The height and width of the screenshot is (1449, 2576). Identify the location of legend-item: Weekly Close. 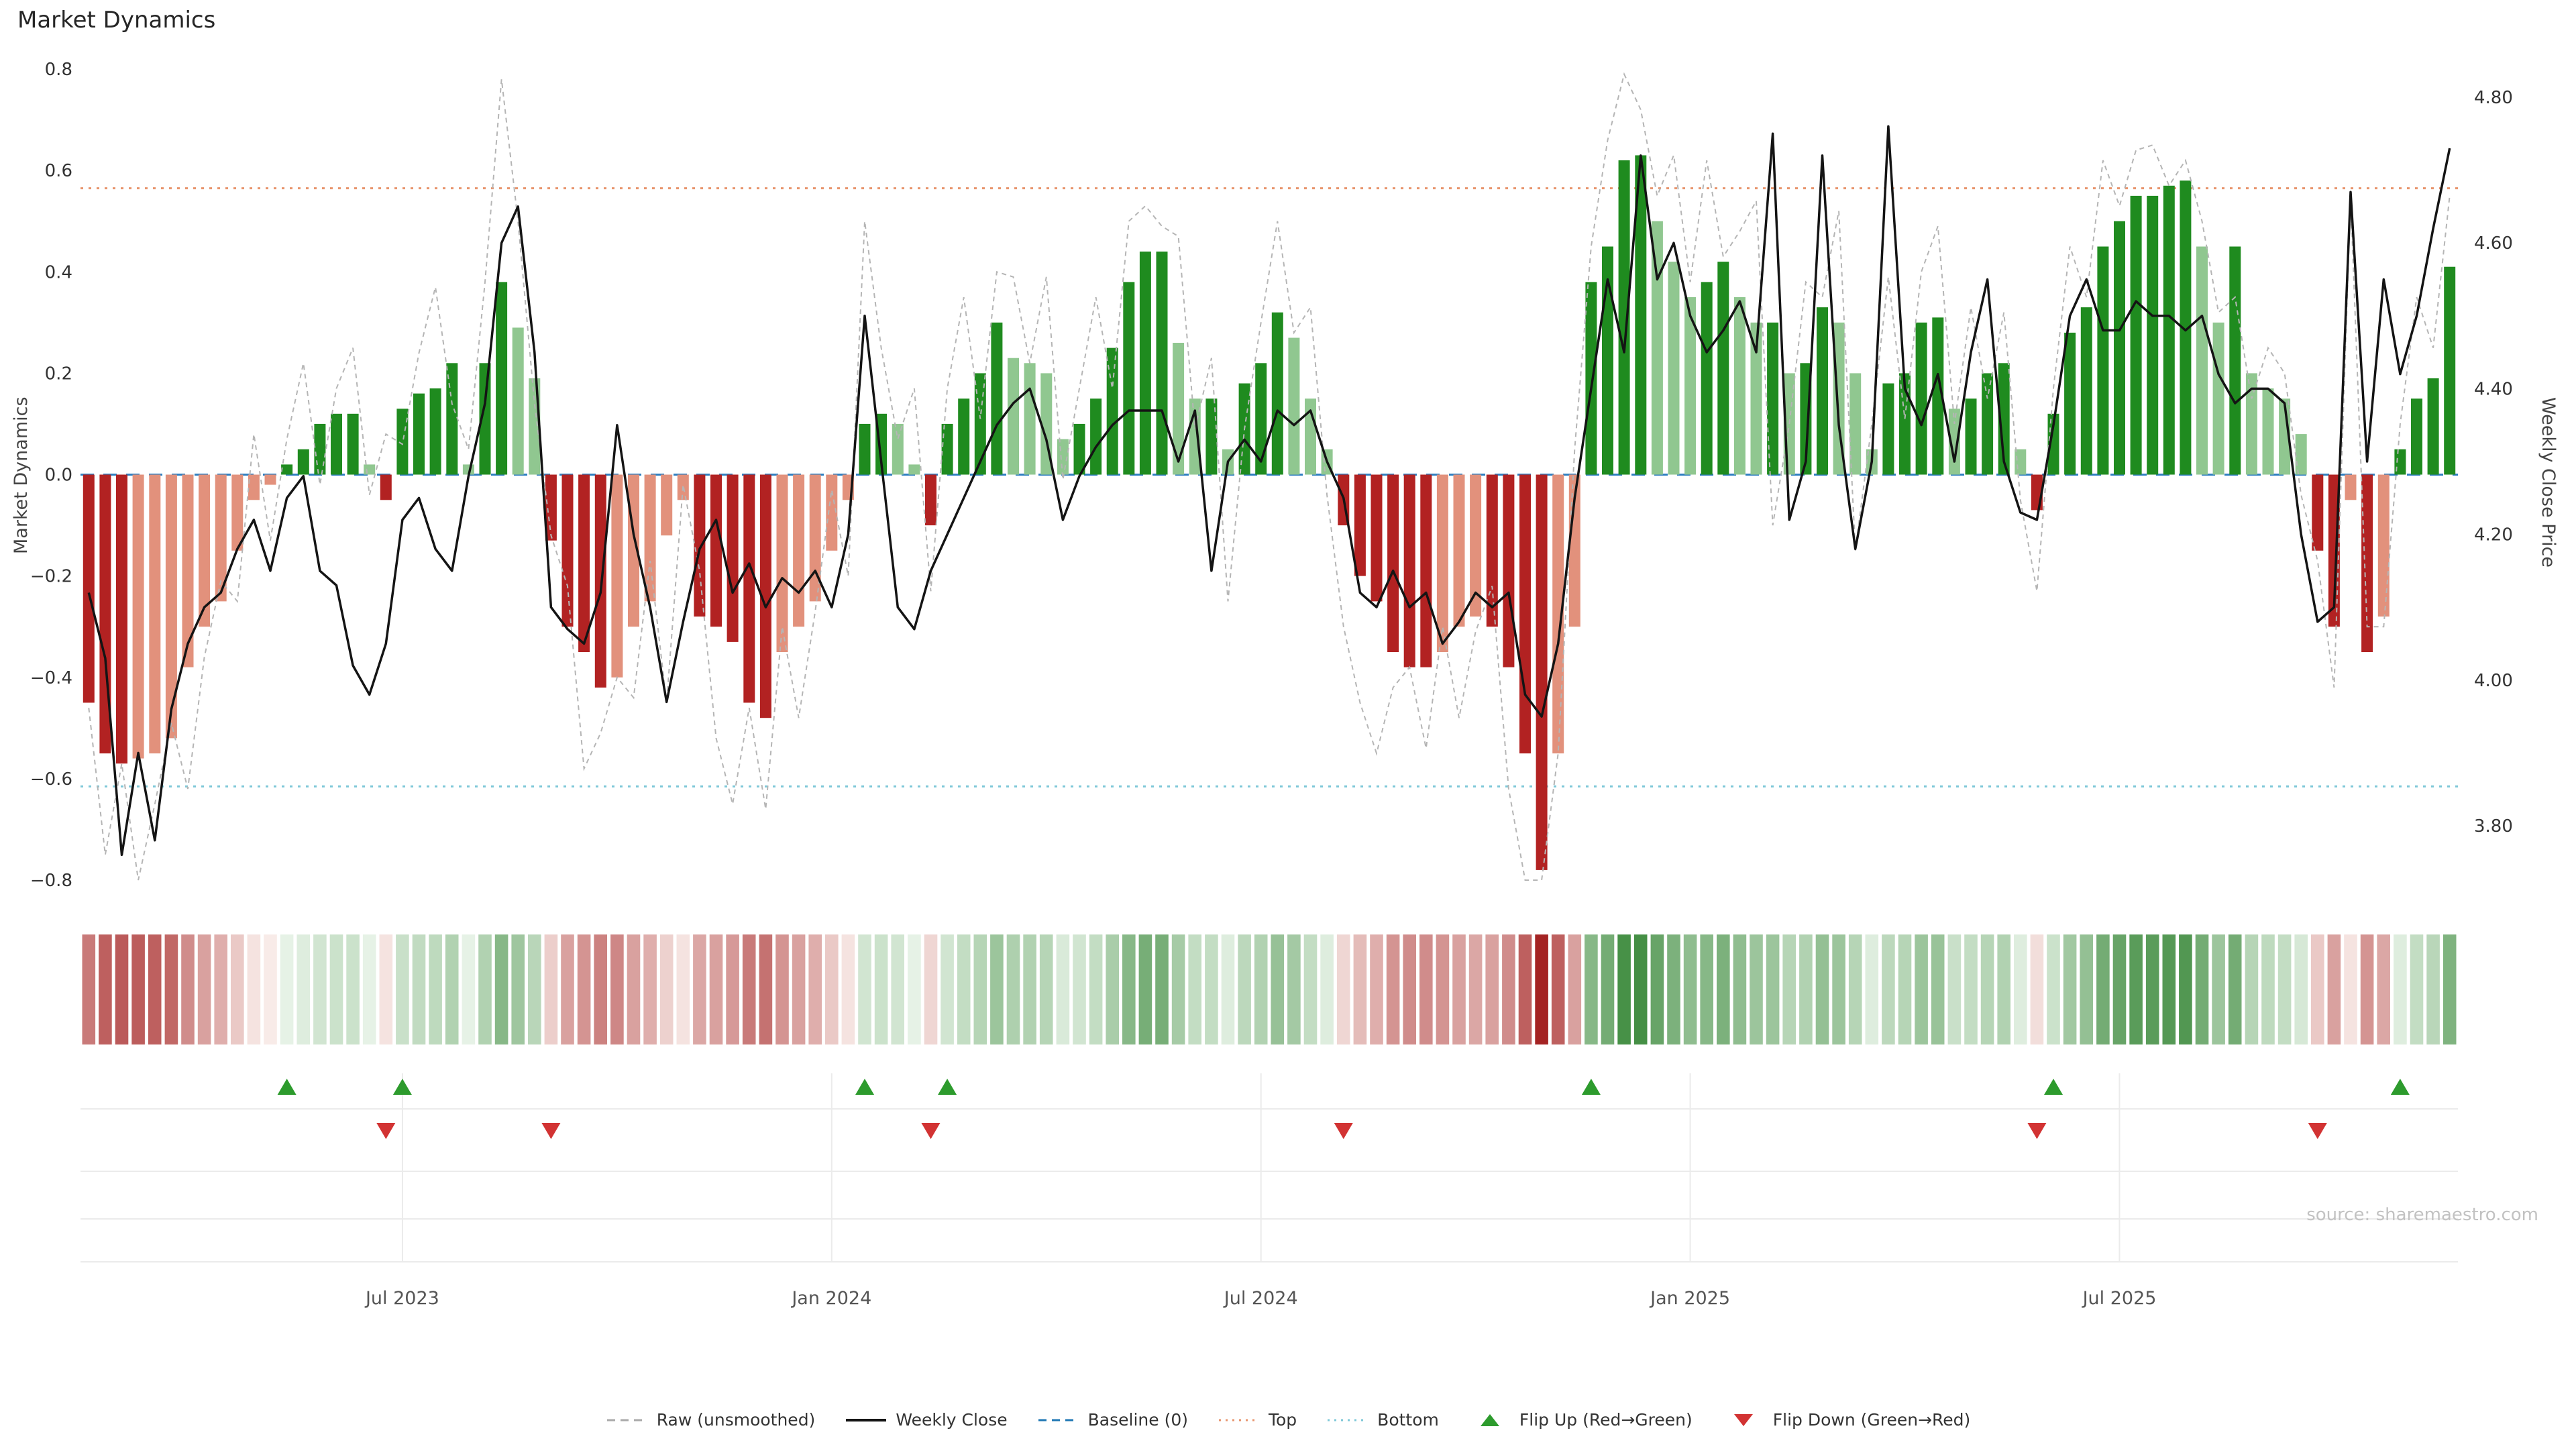
(926, 1420).